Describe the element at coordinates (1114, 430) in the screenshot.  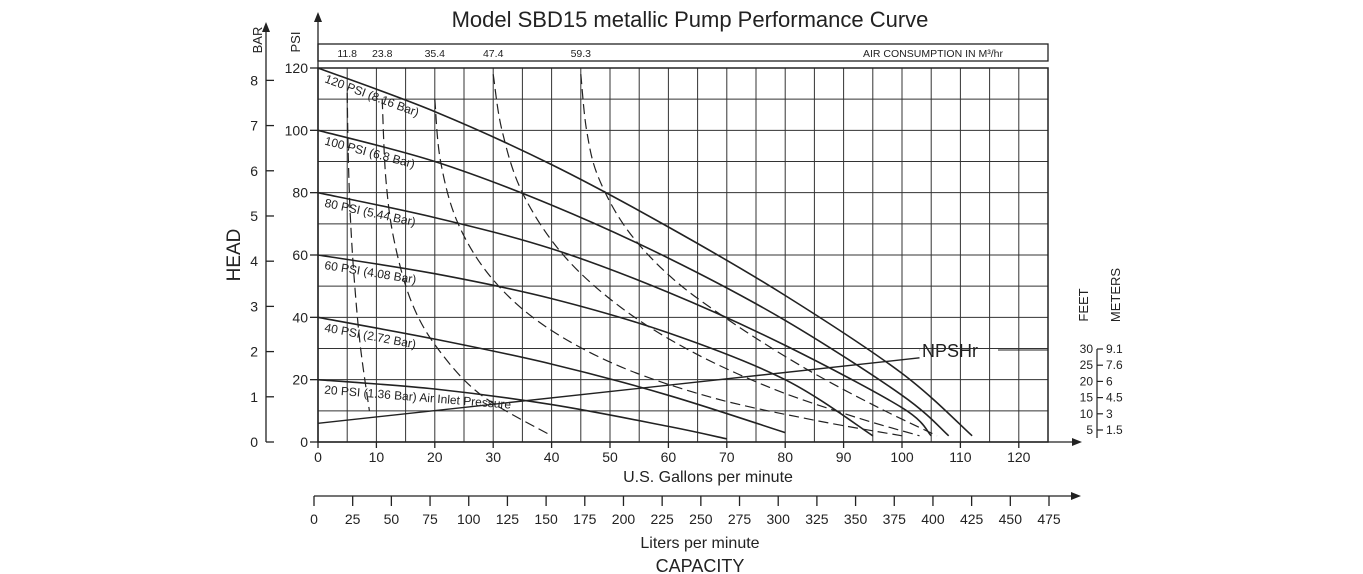
I see `meters-tick-label: 1.5` at that location.